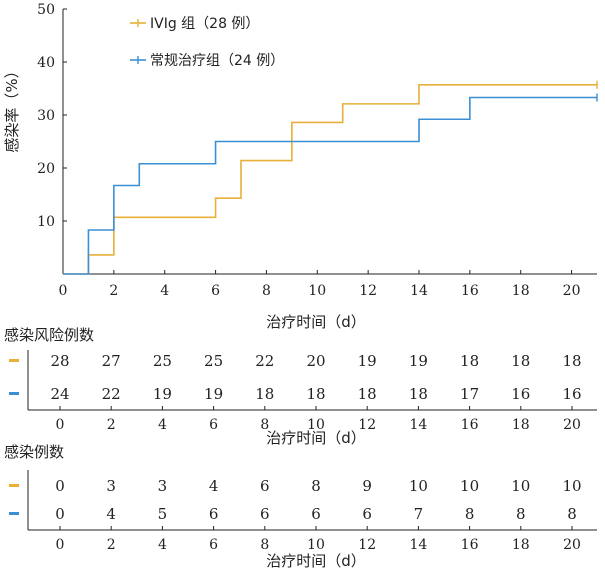  Describe the element at coordinates (60, 545) in the screenshot. I see `events-tick-label: 0` at that location.